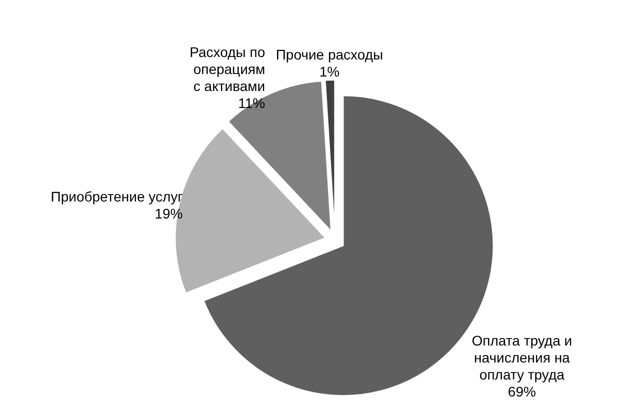 Image resolution: width=635 pixels, height=410 pixels. What do you see at coordinates (330, 54) in the screenshot?
I see `slice-label: Прочие расходы` at bounding box center [330, 54].